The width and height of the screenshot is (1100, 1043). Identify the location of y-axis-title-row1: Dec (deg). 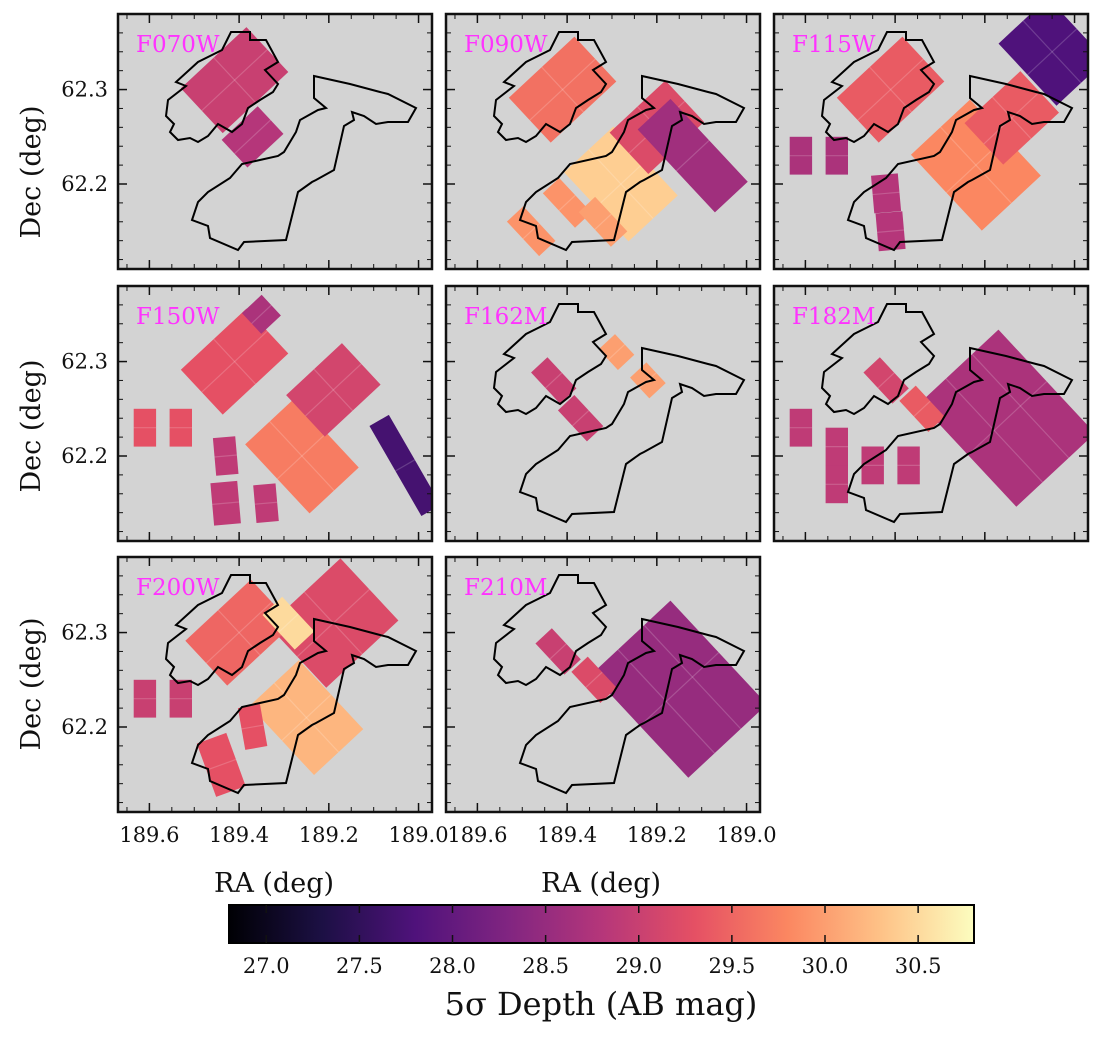
(31, 426).